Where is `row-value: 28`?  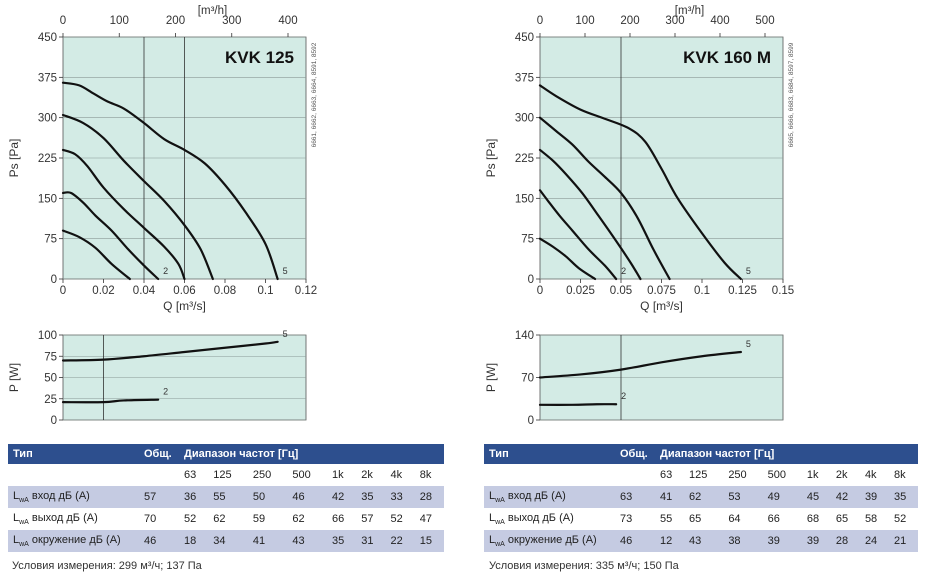
row-value: 28 is located at coordinates (845, 541).